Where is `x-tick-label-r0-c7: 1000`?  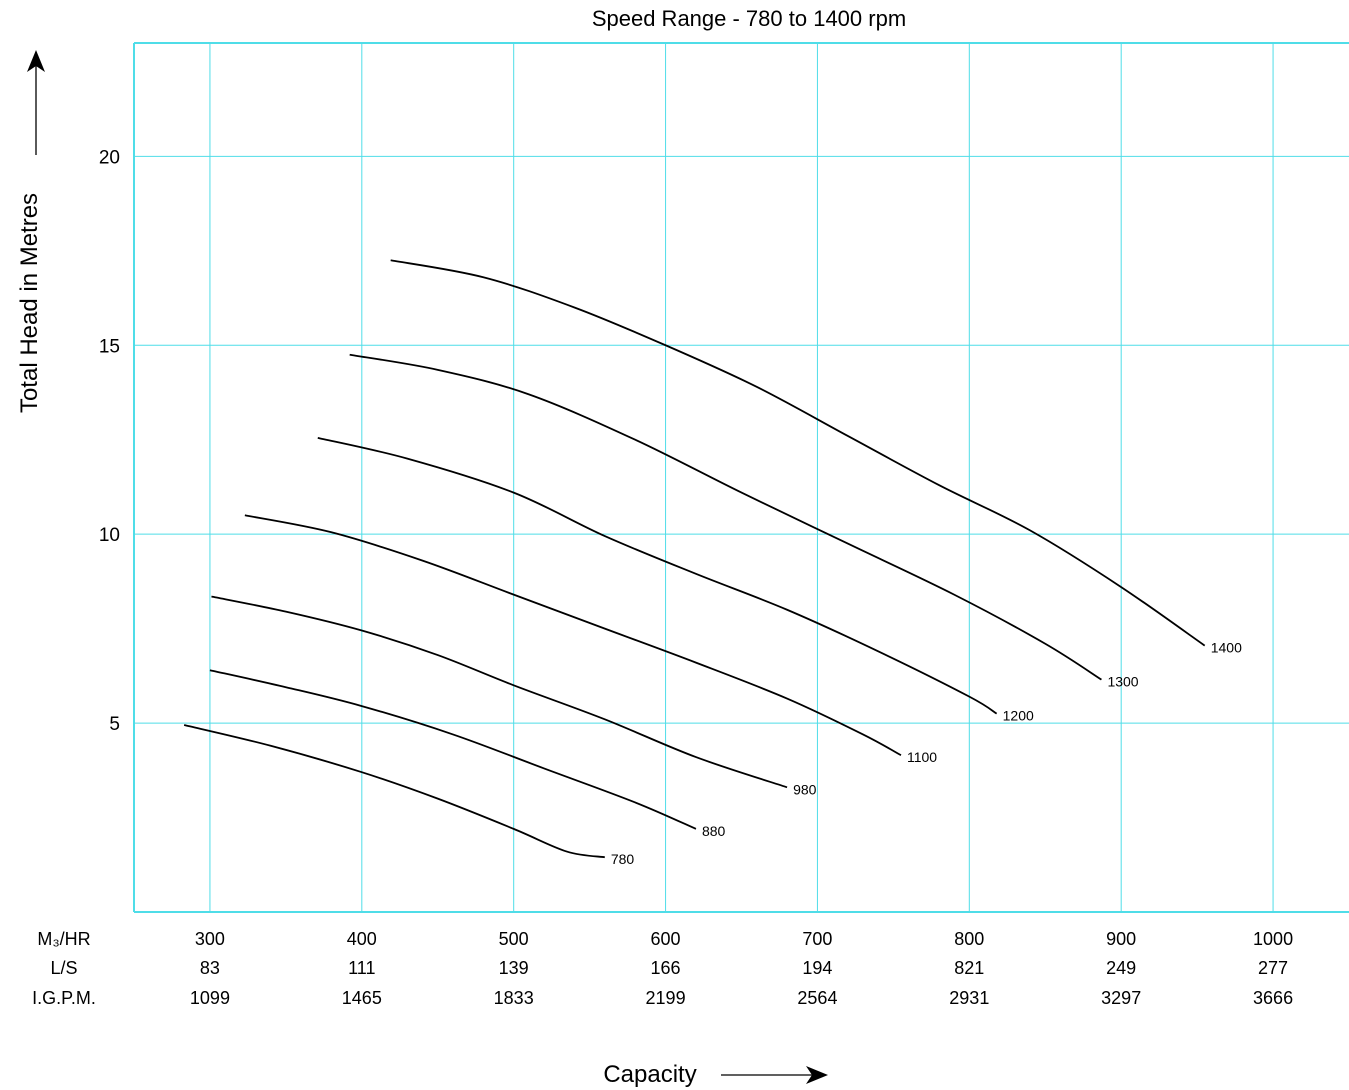 x-tick-label-r0-c7: 1000 is located at coordinates (1273, 939).